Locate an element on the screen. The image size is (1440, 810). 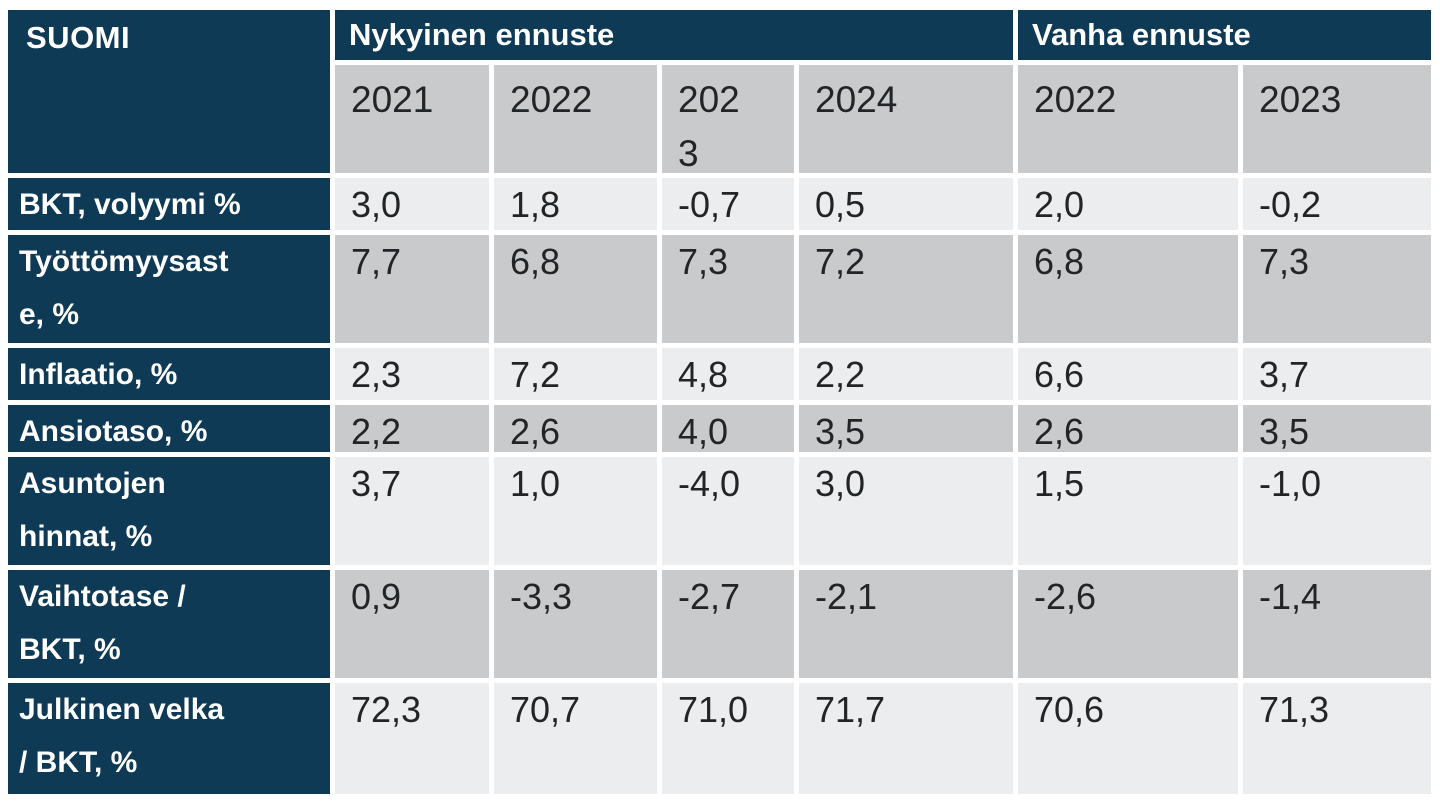
cell-value-text: 0,9 is located at coordinates (376, 596).